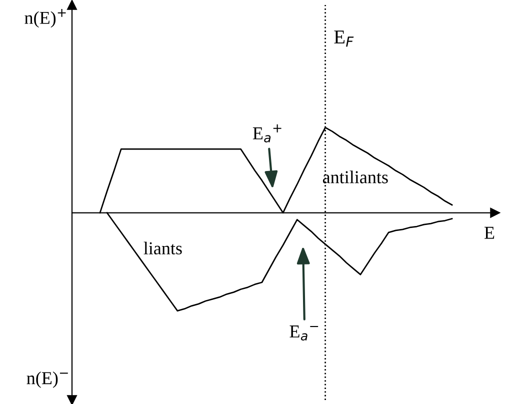 Image resolution: width=505 pixels, height=404 pixels. What do you see at coordinates (344, 38) in the screenshot?
I see `text: E$_{F}$` at bounding box center [344, 38].